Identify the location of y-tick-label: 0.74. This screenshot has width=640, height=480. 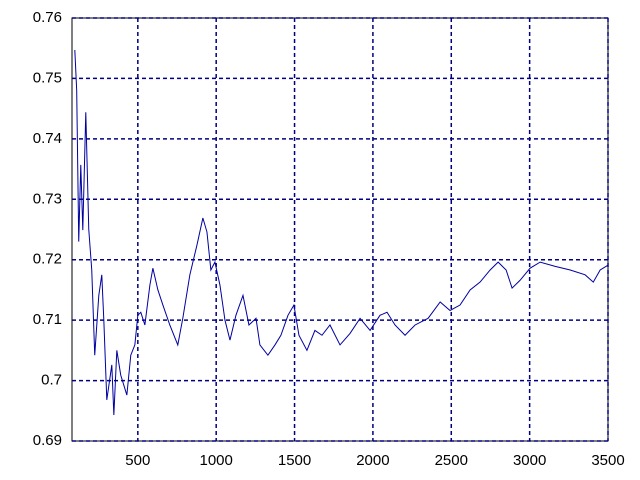
(47, 138).